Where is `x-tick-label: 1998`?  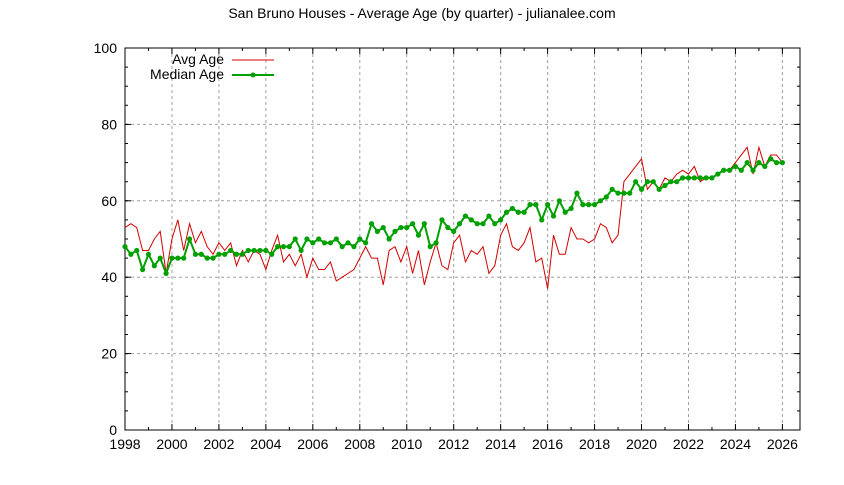
x-tick-label: 1998 is located at coordinates (124, 444).